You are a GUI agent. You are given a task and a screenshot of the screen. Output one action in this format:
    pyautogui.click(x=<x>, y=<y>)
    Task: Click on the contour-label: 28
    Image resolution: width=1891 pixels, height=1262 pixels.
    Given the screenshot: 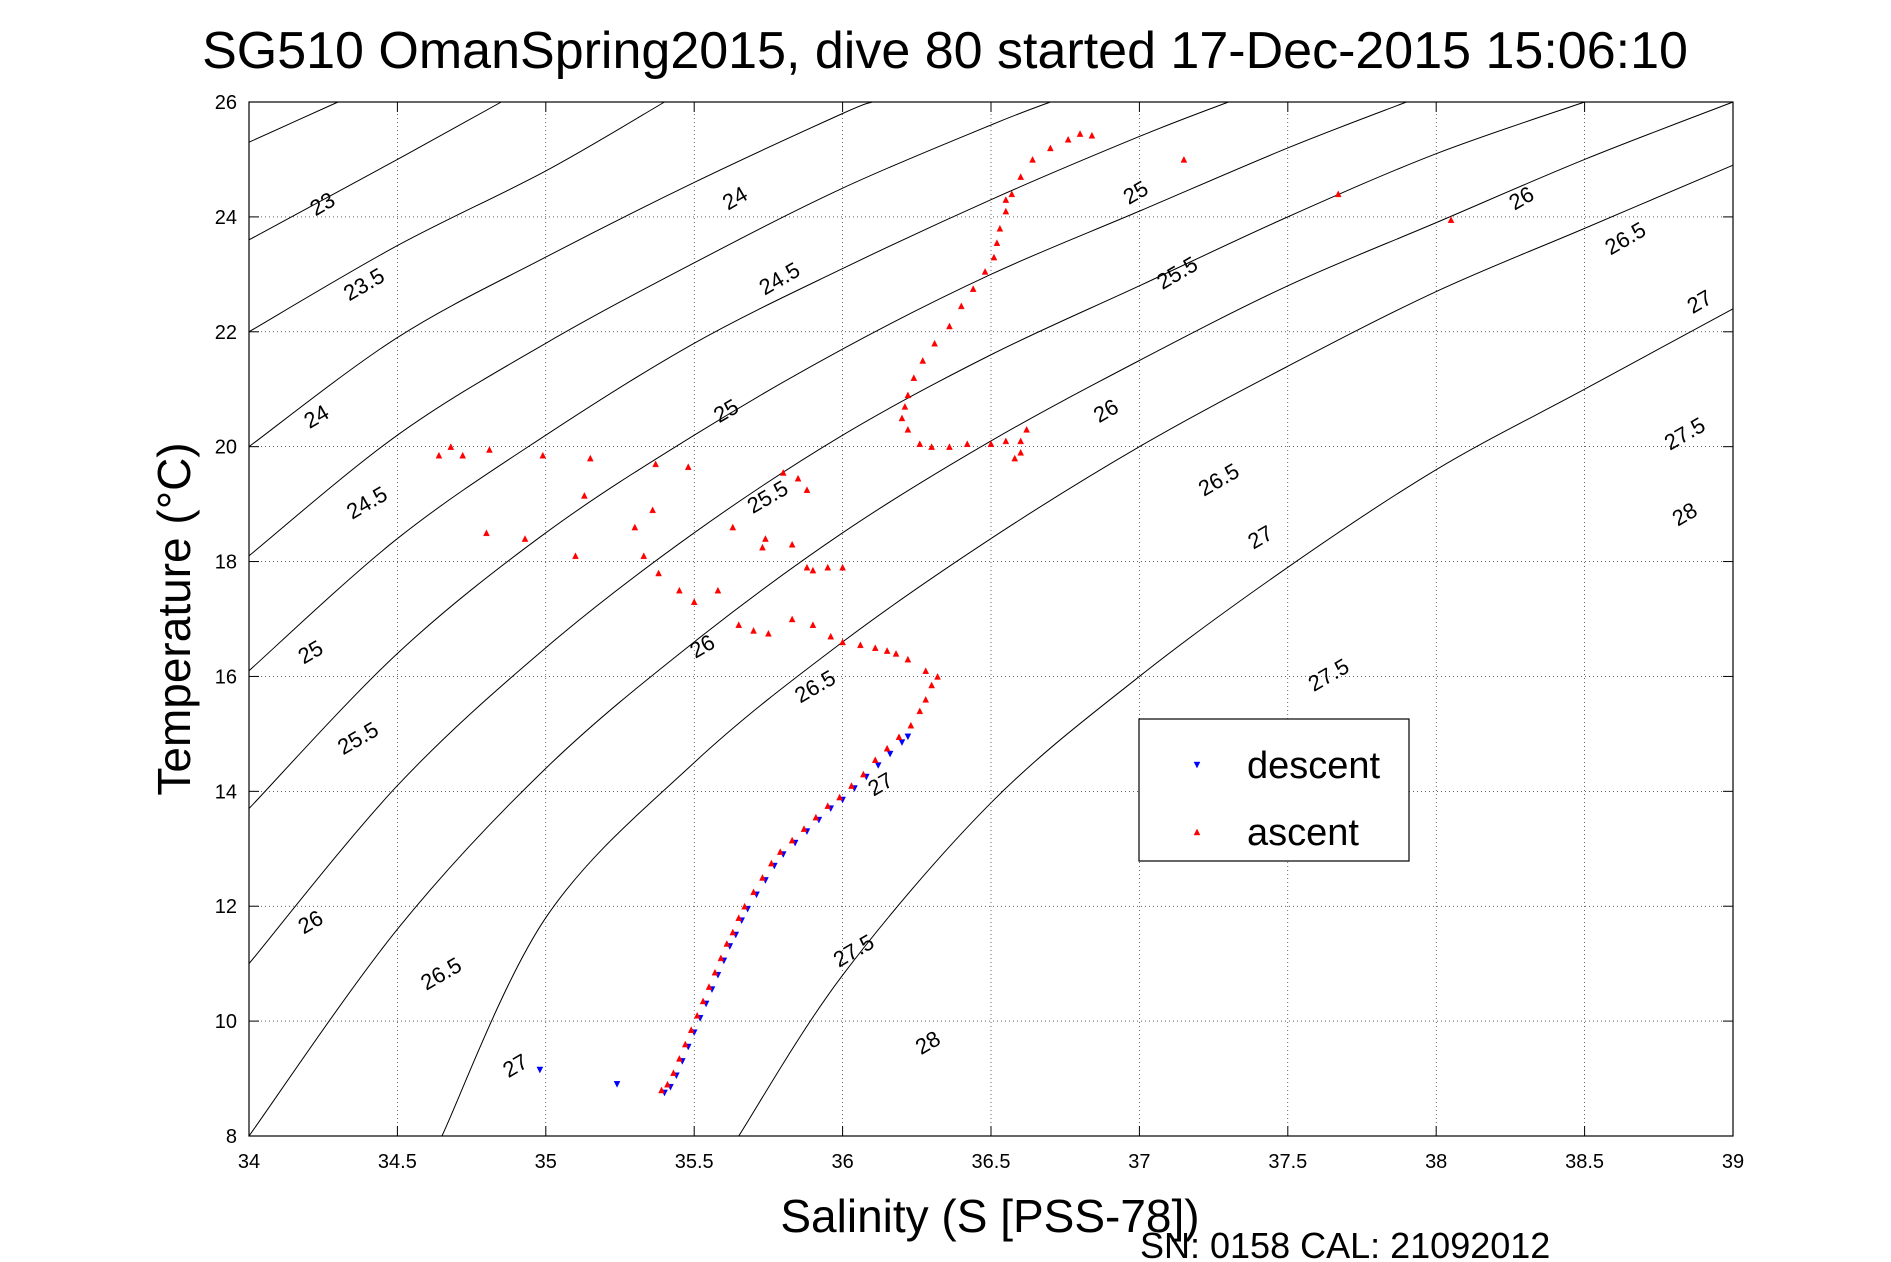 What is the action you would take?
    pyautogui.click(x=928, y=1043)
    